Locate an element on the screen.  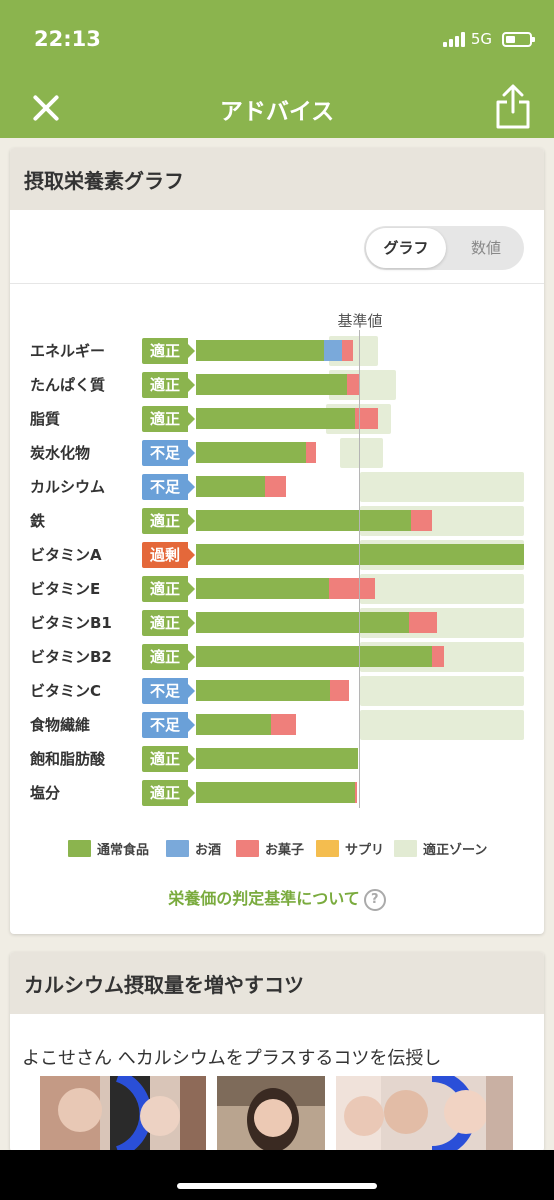
legend-label: お菓子 is located at coordinates (285, 850).